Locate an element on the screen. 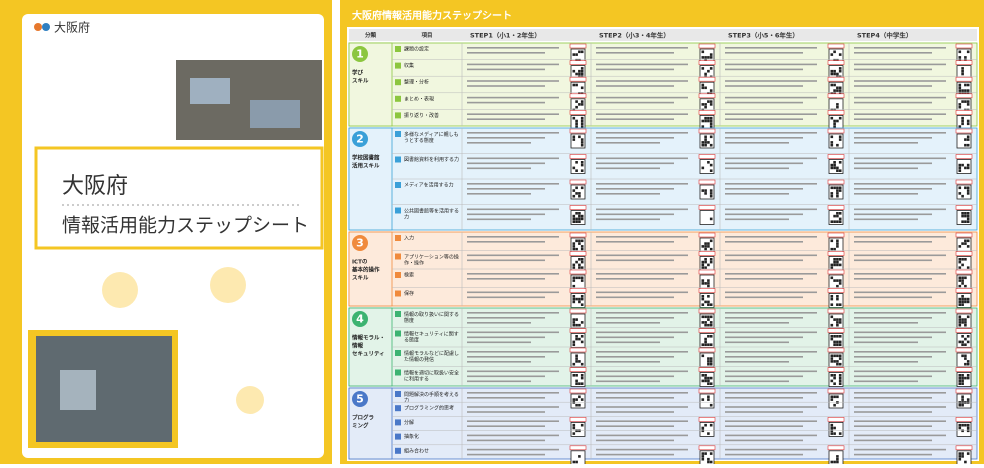 The height and width of the screenshot is (468, 984). item-label: 組み合わせ is located at coordinates (416, 450).